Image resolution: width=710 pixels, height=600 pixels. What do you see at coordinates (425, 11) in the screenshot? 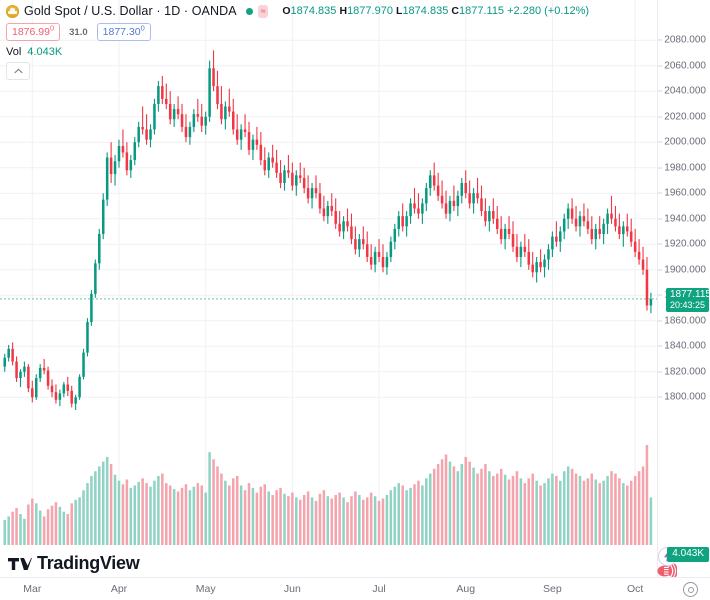
I see `ohlc-low-value: 1874.835` at bounding box center [425, 11].